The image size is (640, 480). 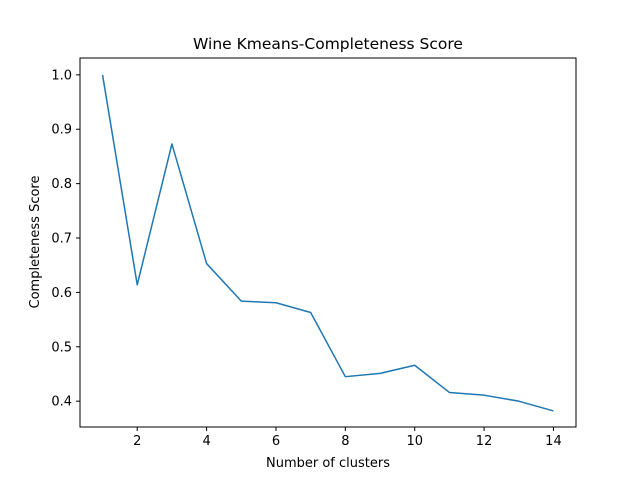 I want to click on x-tick-label: 10, so click(x=414, y=441).